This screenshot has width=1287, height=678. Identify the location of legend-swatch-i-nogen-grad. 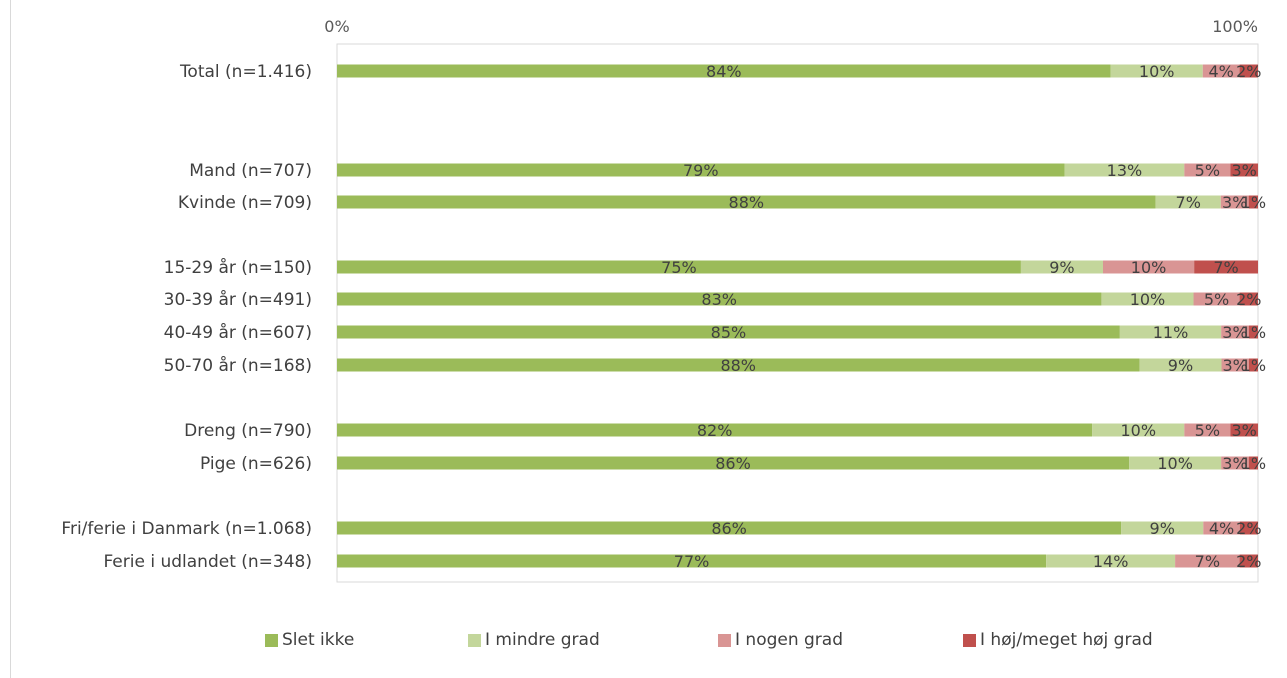
(724, 640).